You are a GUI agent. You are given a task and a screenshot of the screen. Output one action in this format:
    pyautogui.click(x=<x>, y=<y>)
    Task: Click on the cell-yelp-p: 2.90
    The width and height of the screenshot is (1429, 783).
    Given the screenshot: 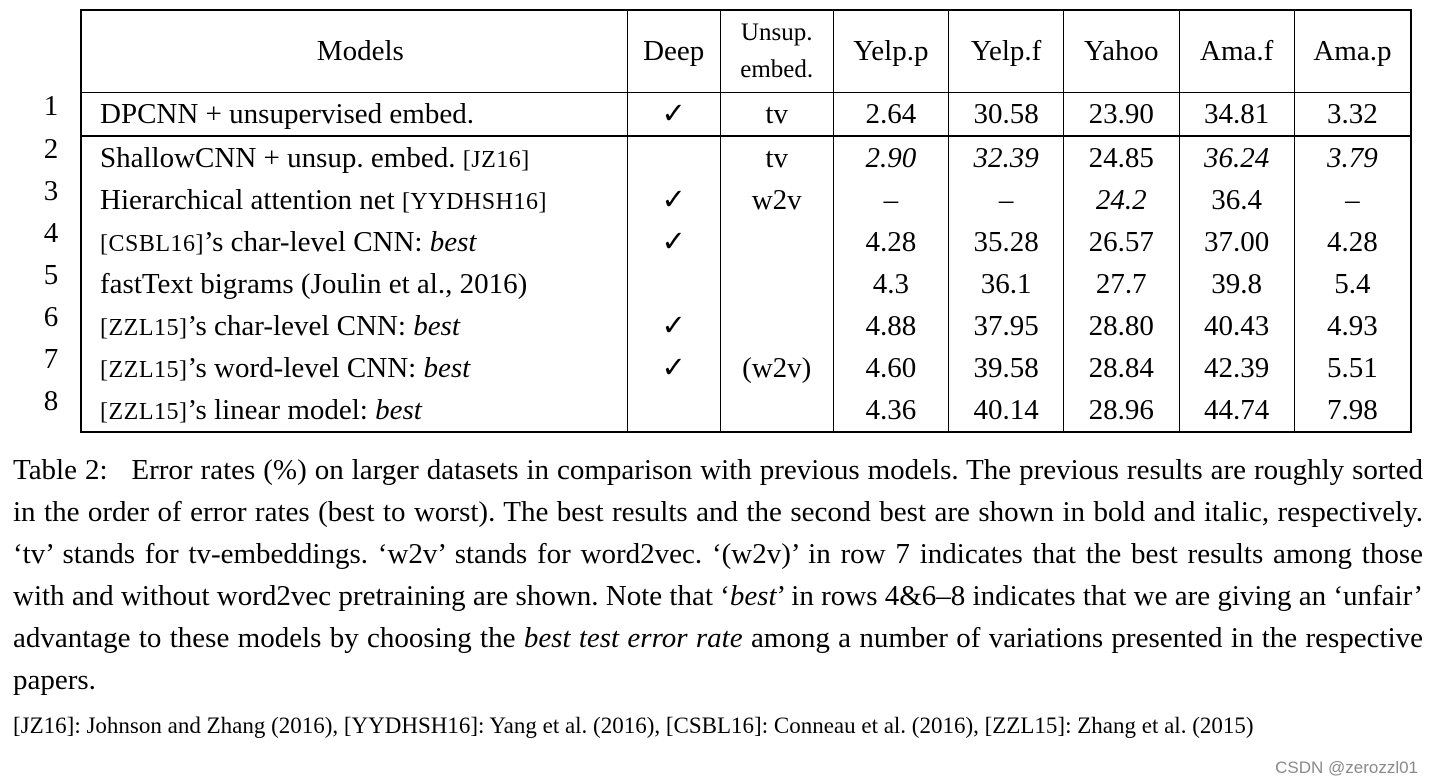 What is the action you would take?
    pyautogui.click(x=890, y=157)
    